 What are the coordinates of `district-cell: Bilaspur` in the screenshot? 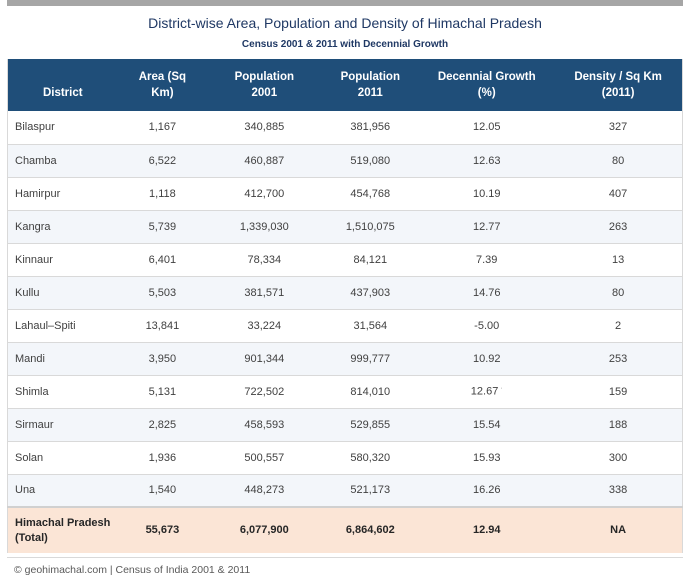 It's located at (62, 128).